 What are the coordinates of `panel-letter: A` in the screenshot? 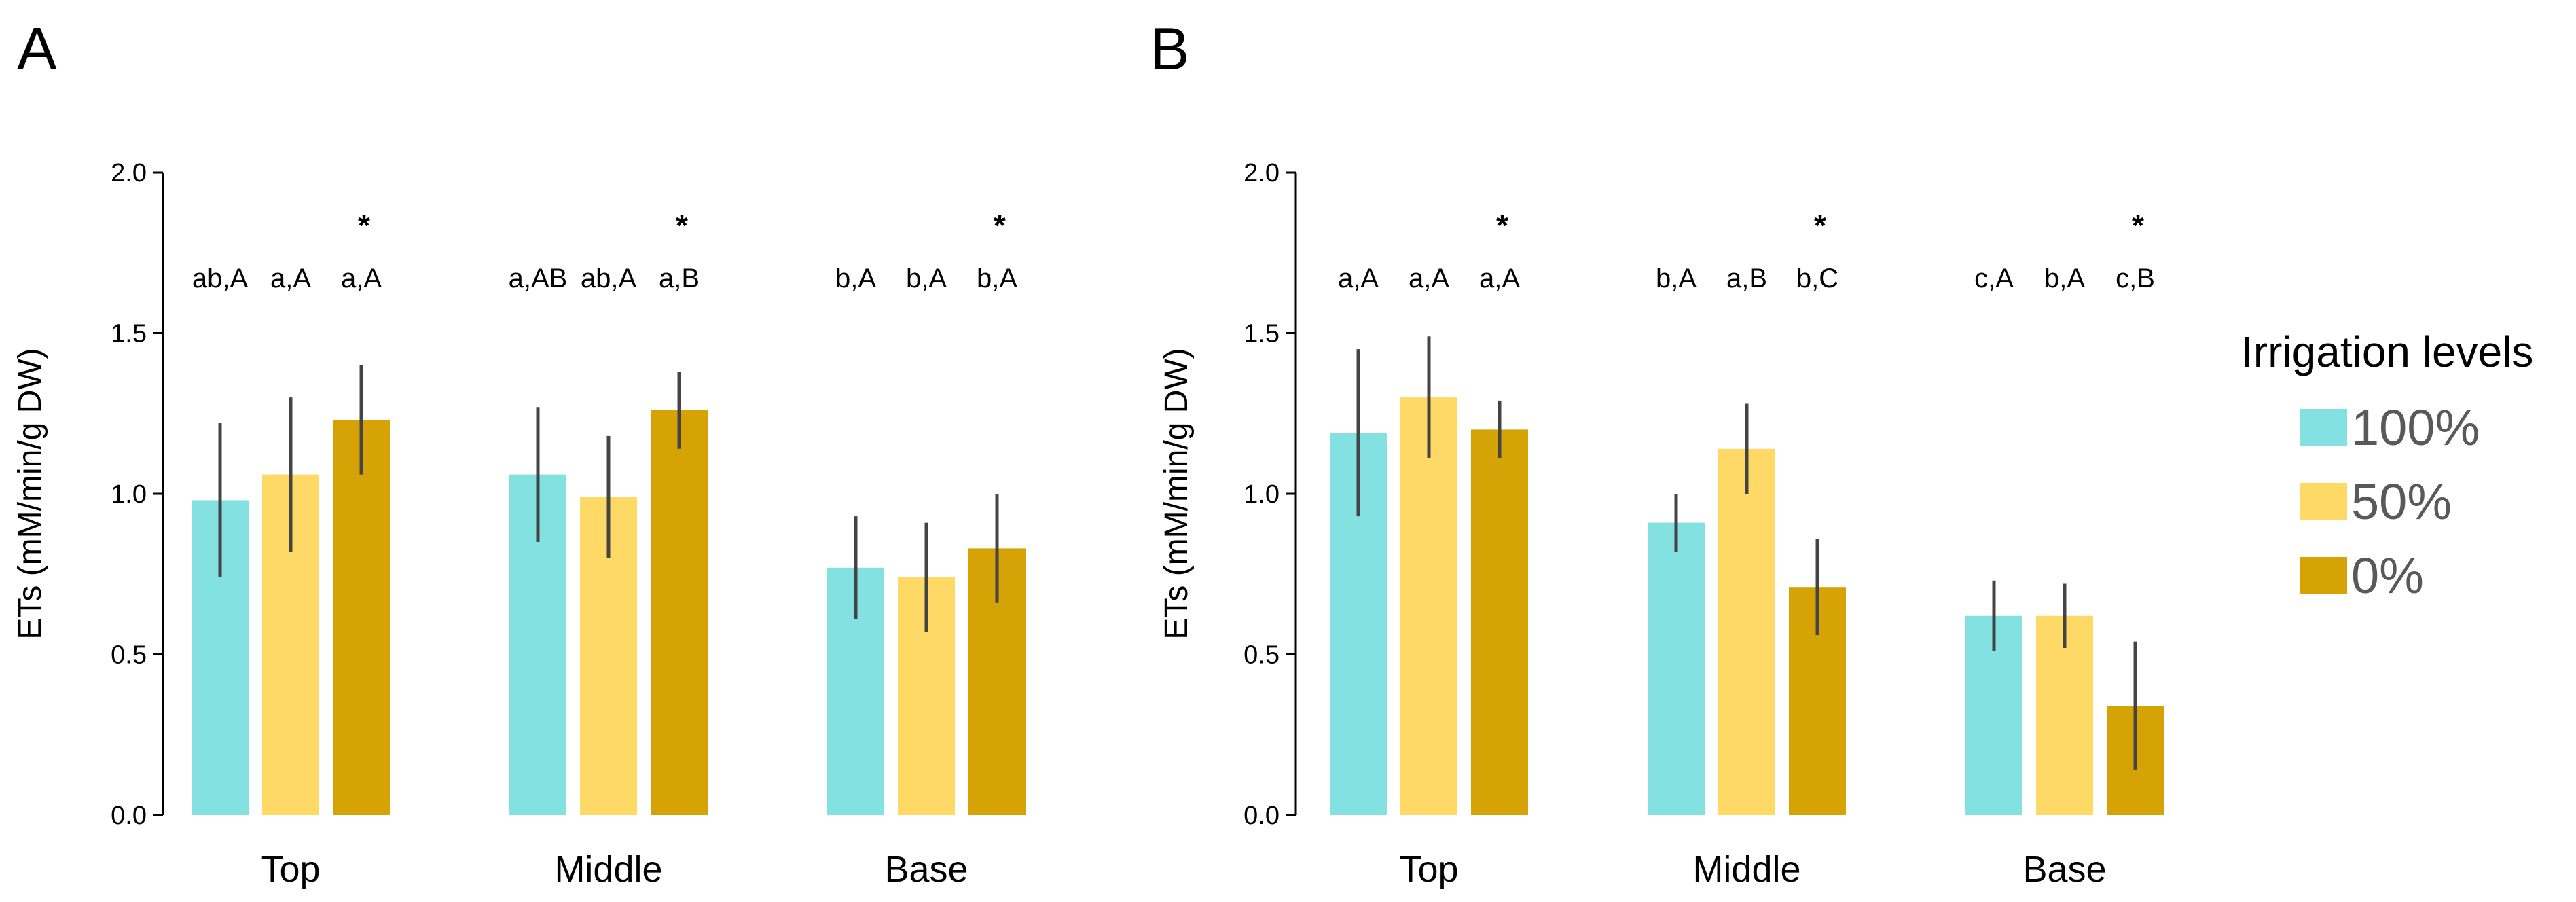 It's located at (37, 48).